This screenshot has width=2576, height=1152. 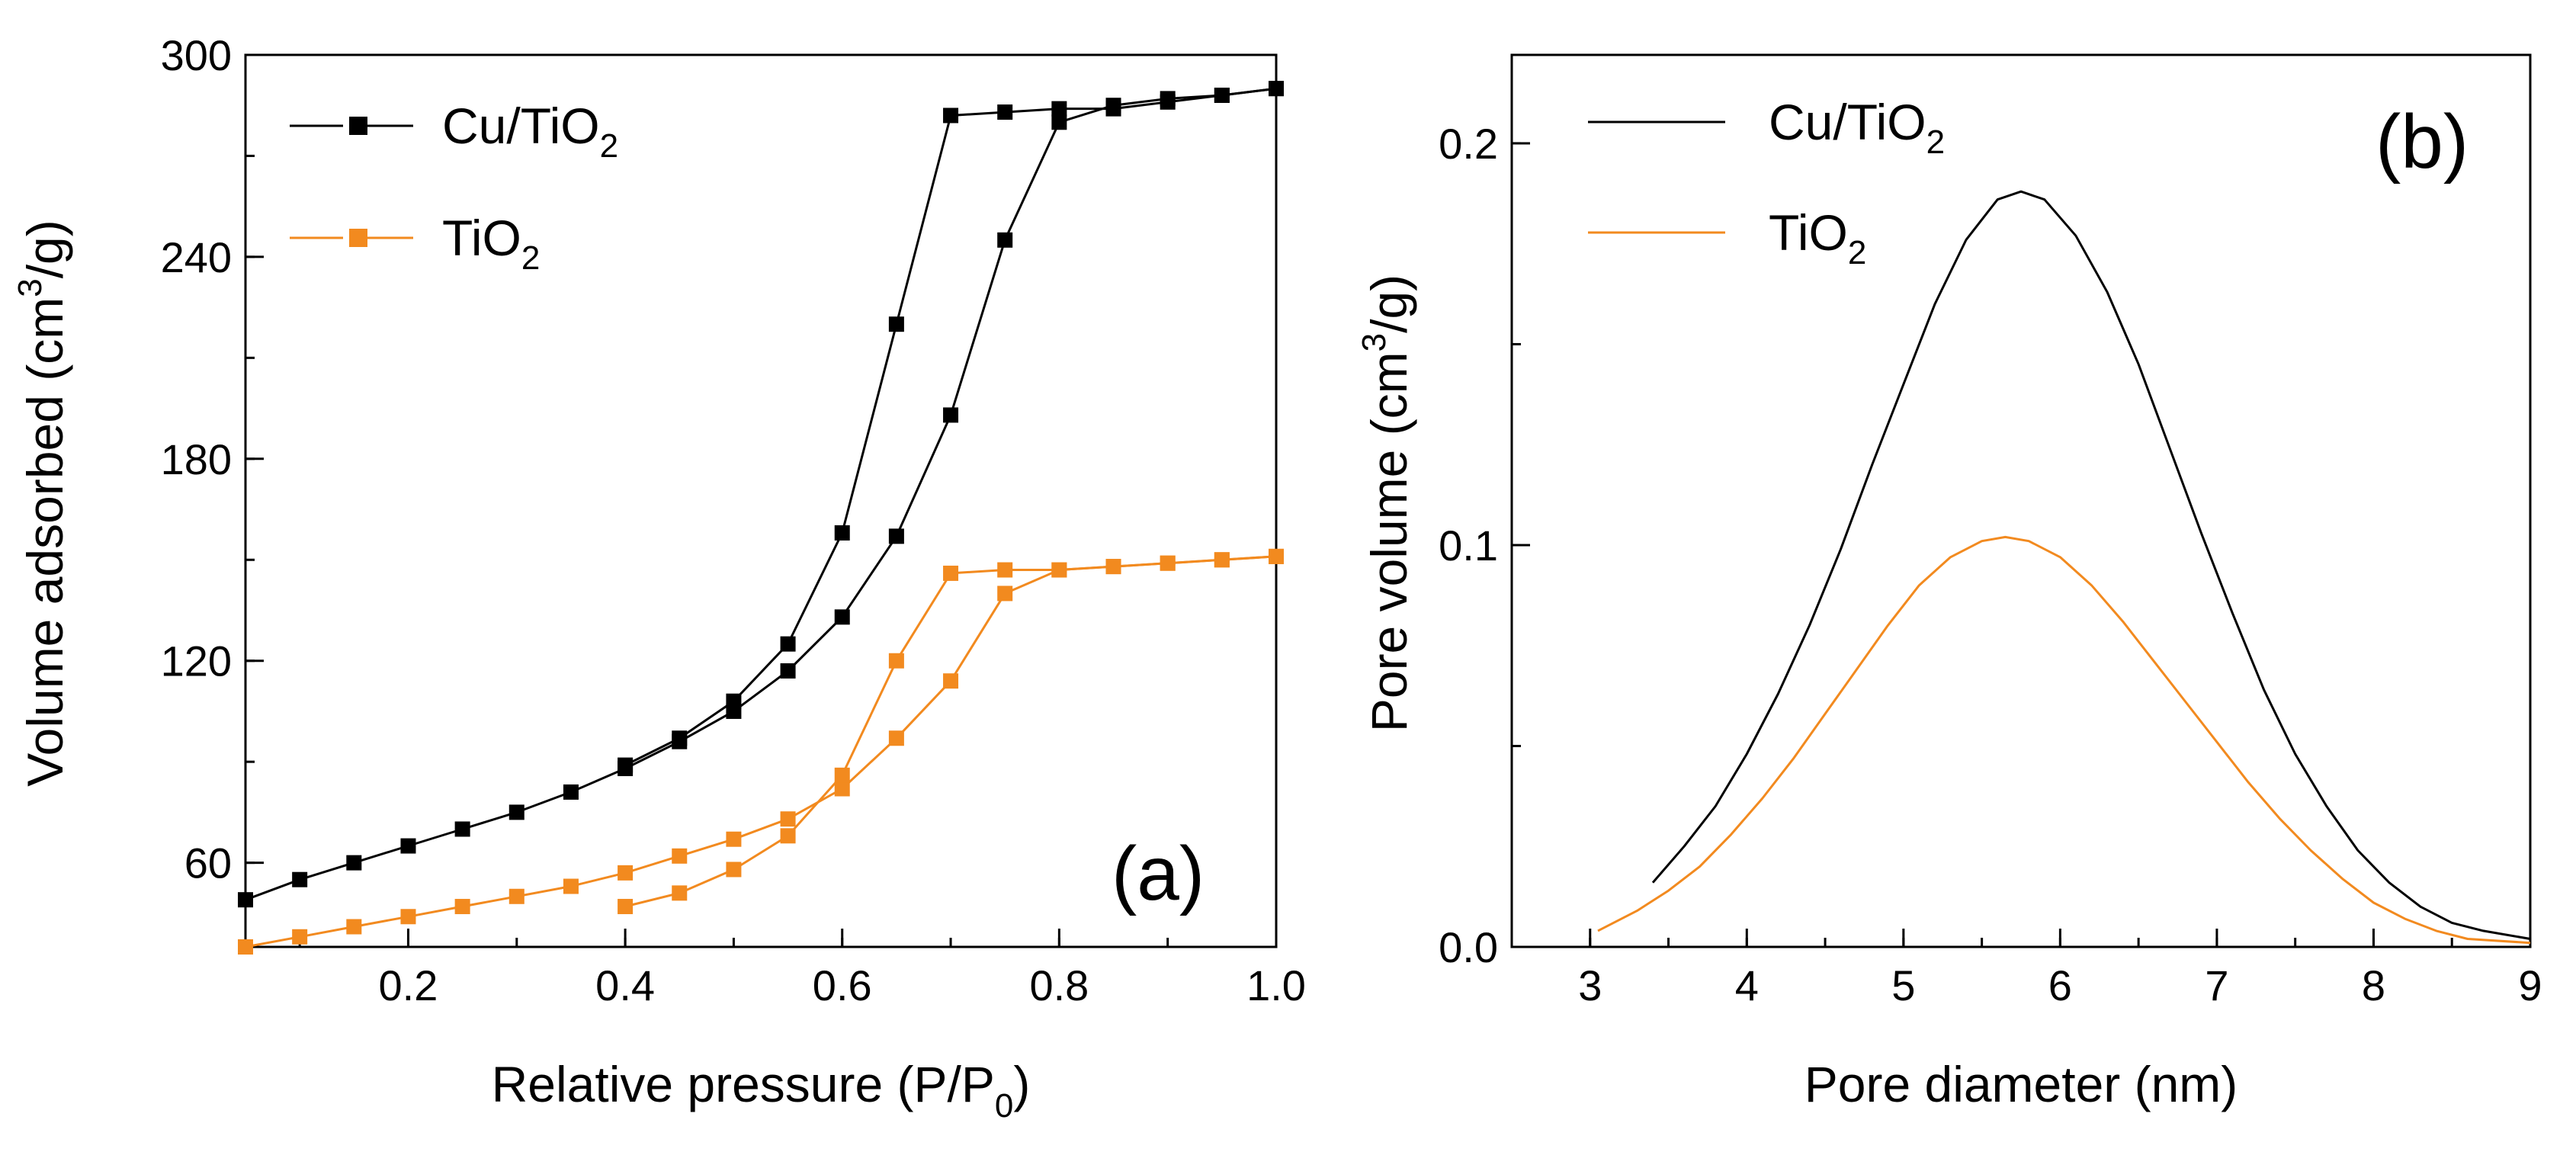 I want to click on panel-a-x-tick-label: 0.8, so click(x=1059, y=985).